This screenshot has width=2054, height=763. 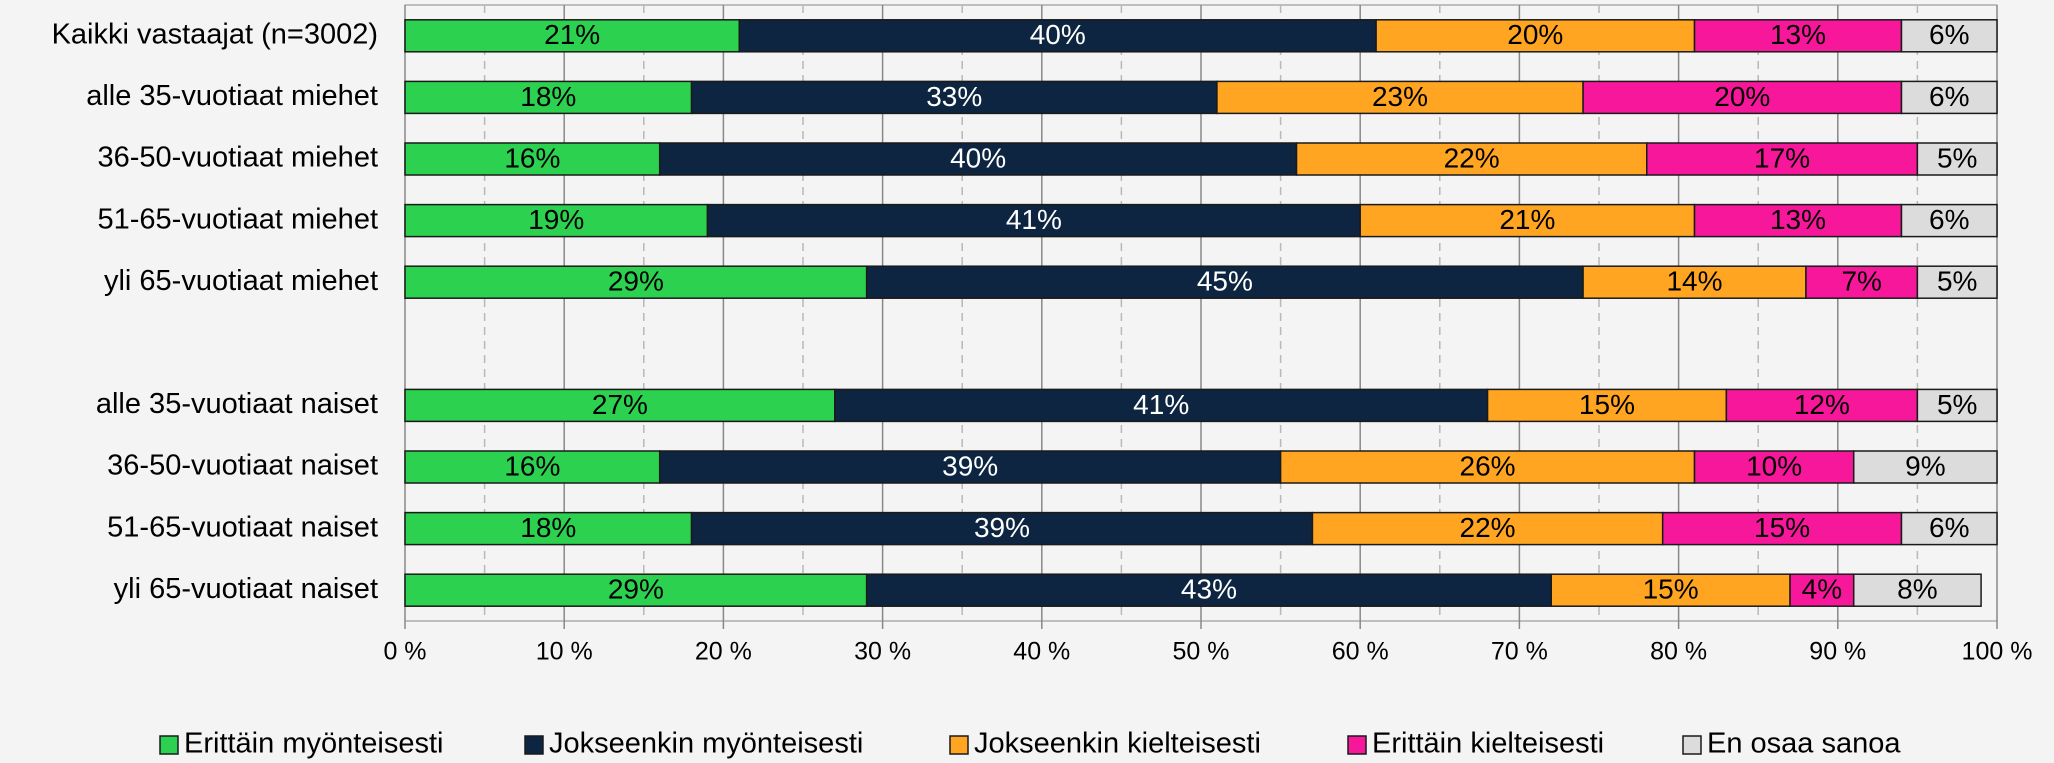 I want to click on data-label: 14%, so click(x=1694, y=281).